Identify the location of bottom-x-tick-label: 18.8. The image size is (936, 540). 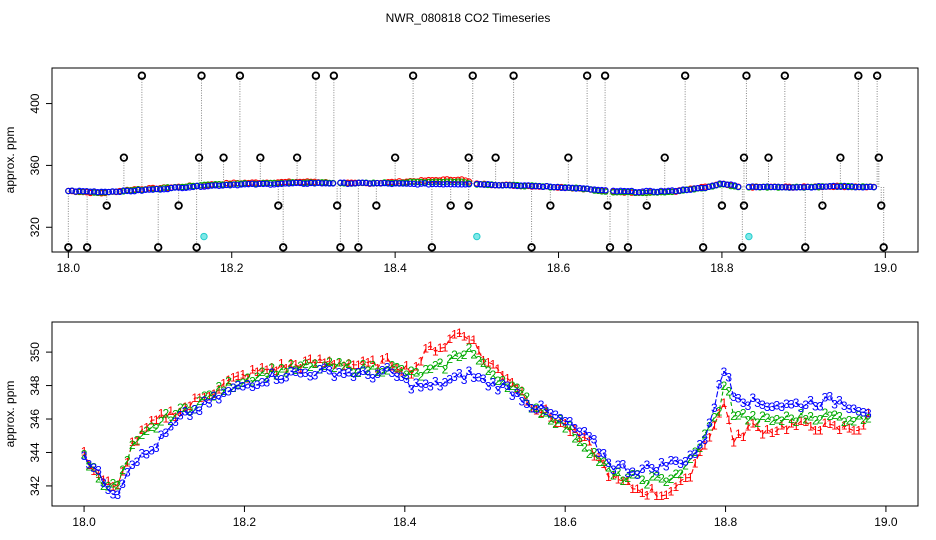
(726, 522).